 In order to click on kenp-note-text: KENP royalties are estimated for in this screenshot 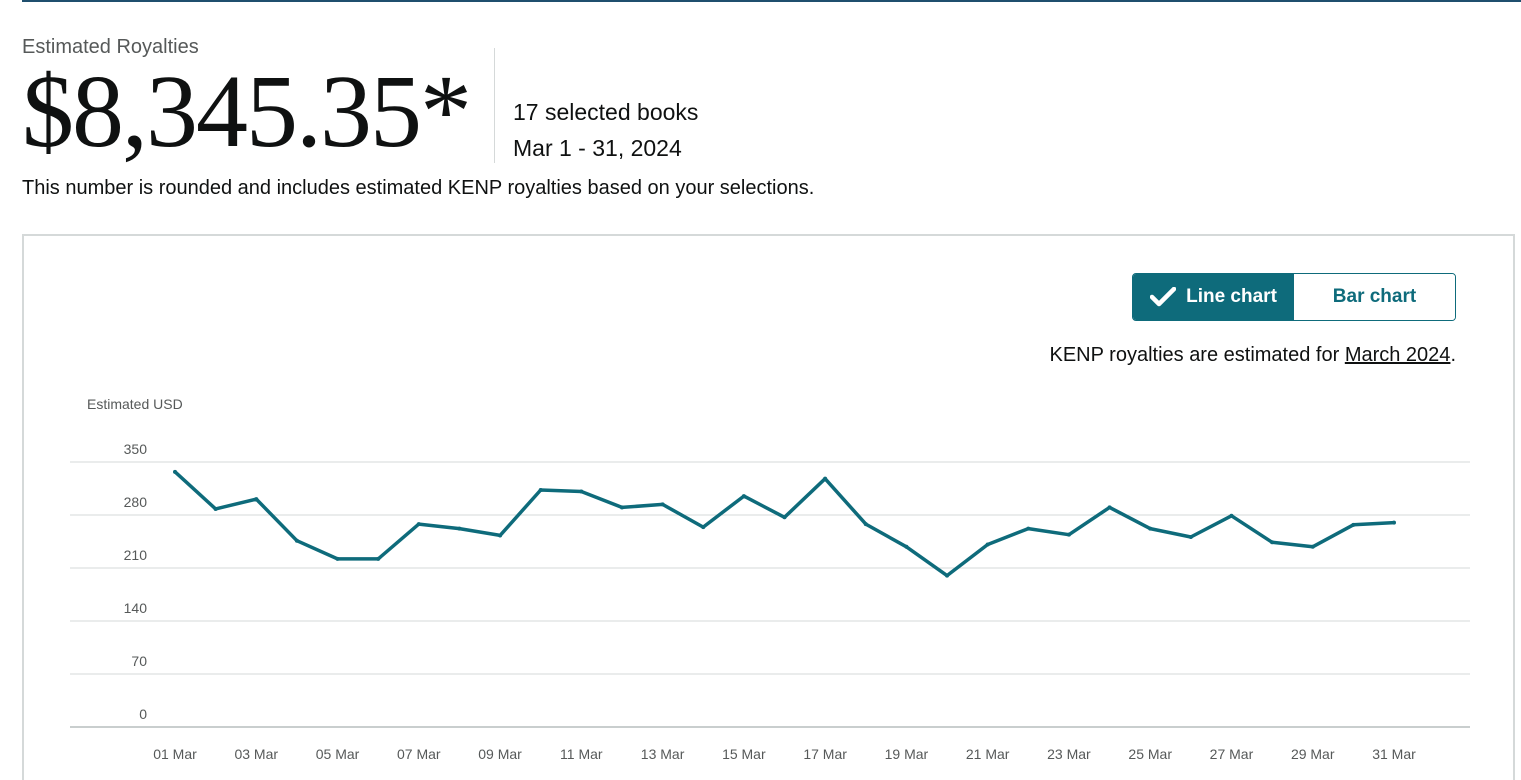, I will do `click(1197, 355)`.